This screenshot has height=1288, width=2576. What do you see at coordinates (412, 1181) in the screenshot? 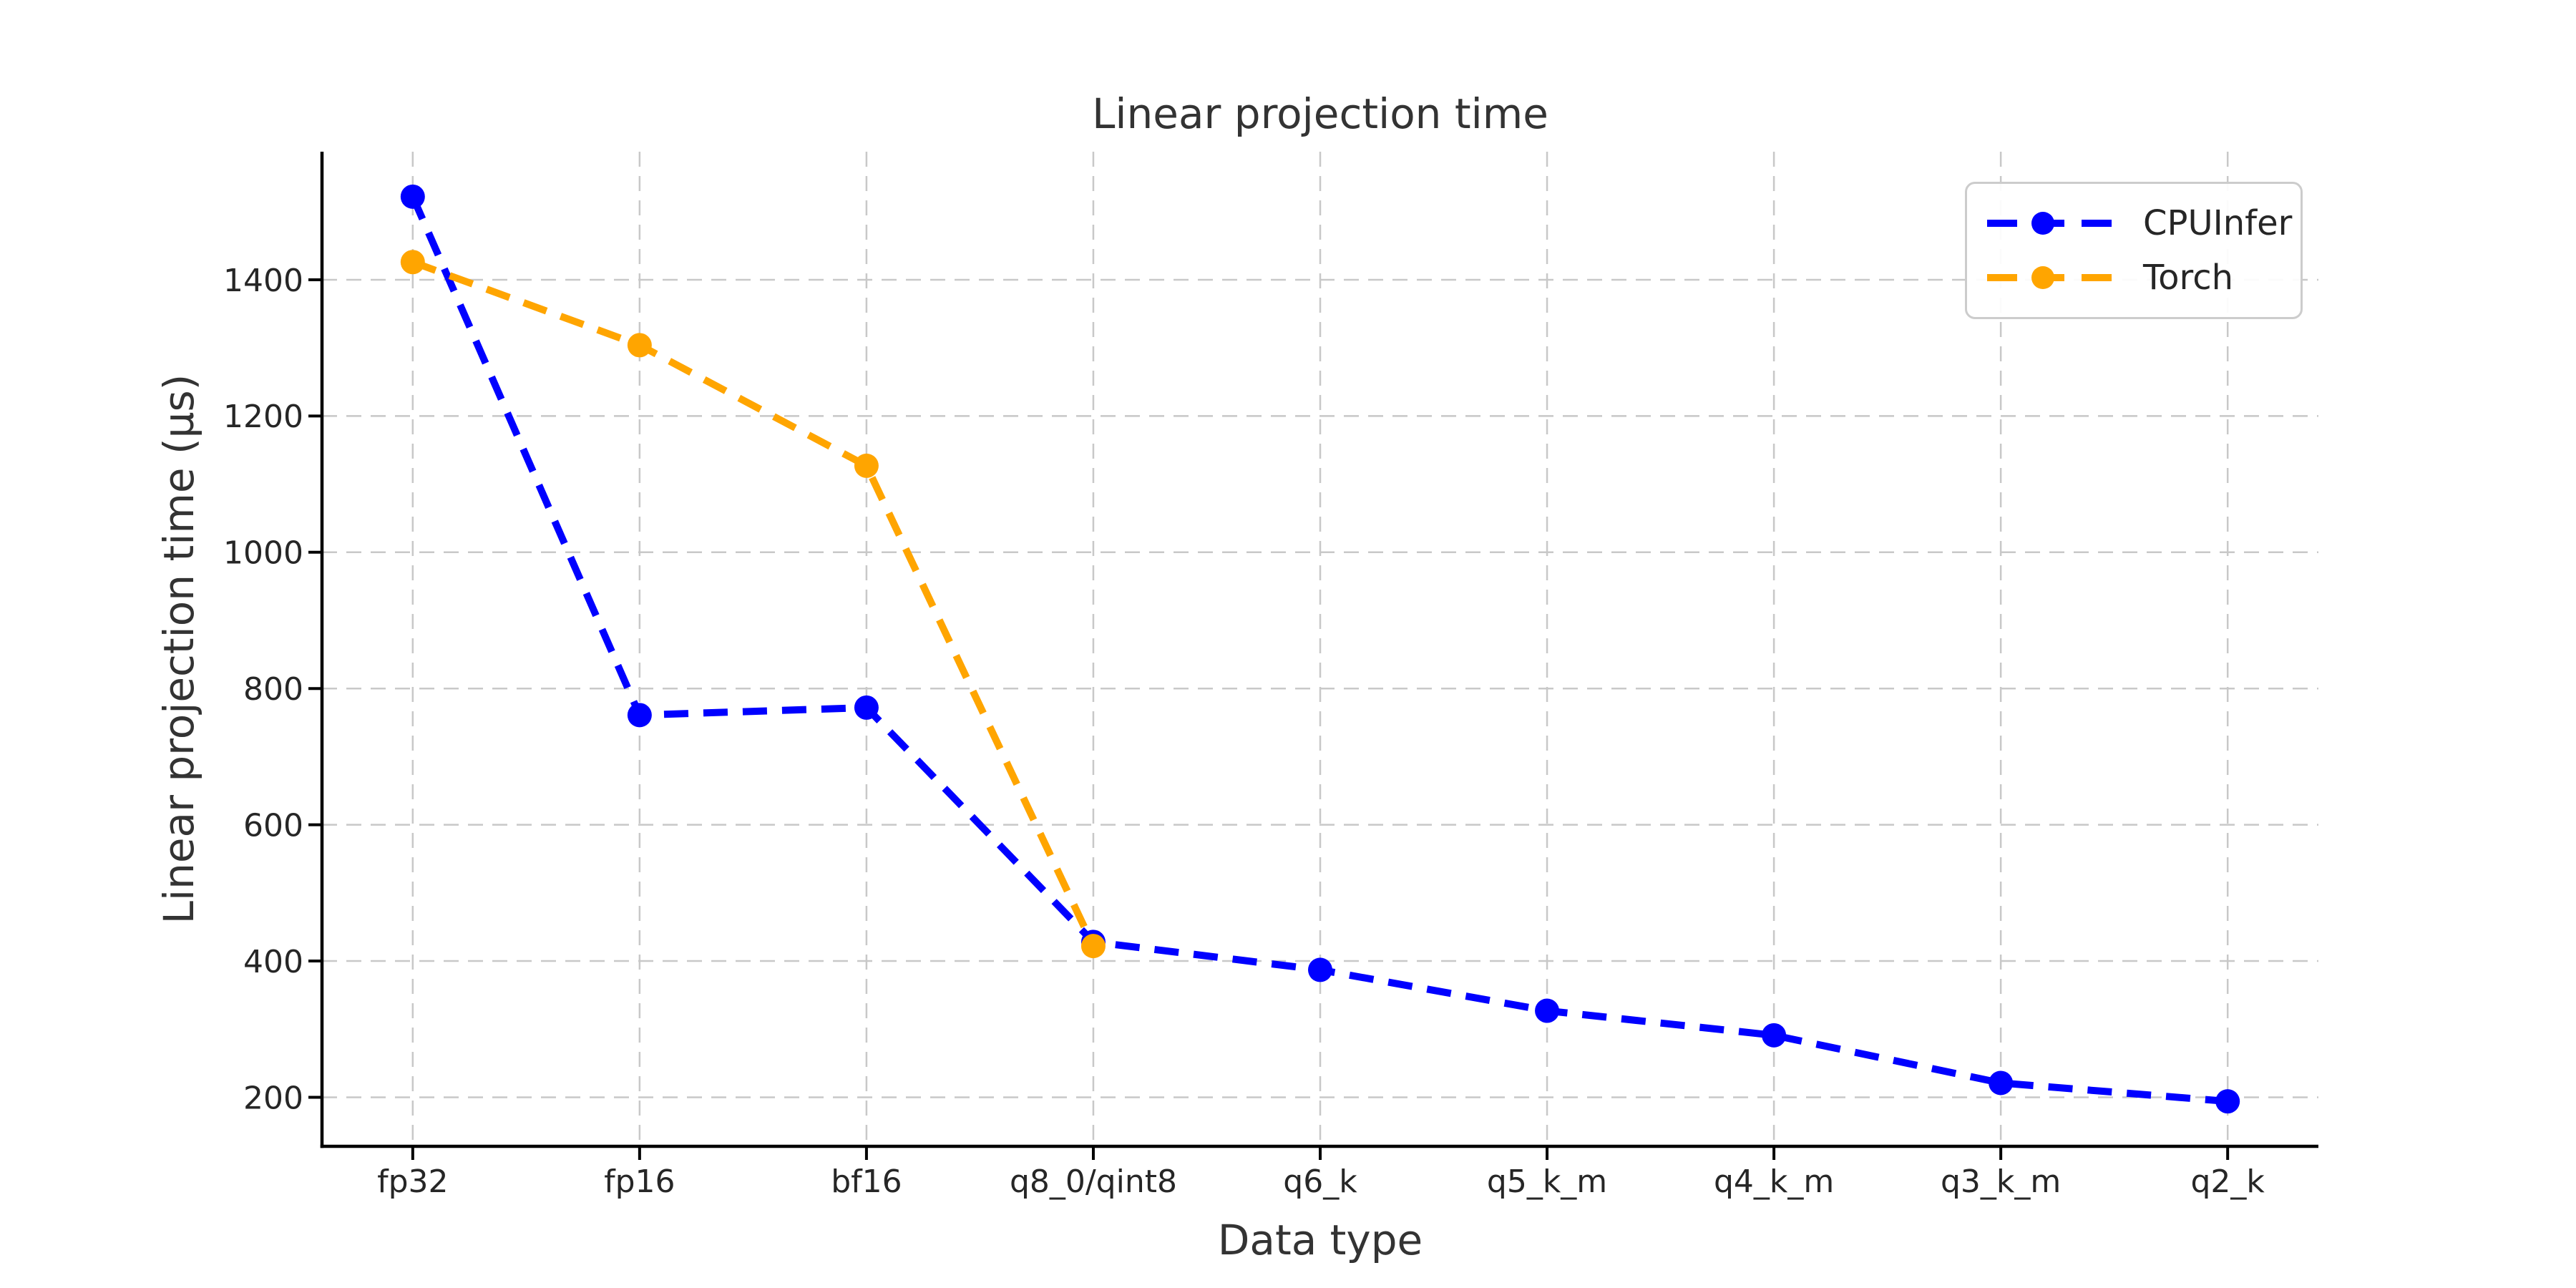
I see `x-tick-label-fp32: fp32` at bounding box center [412, 1181].